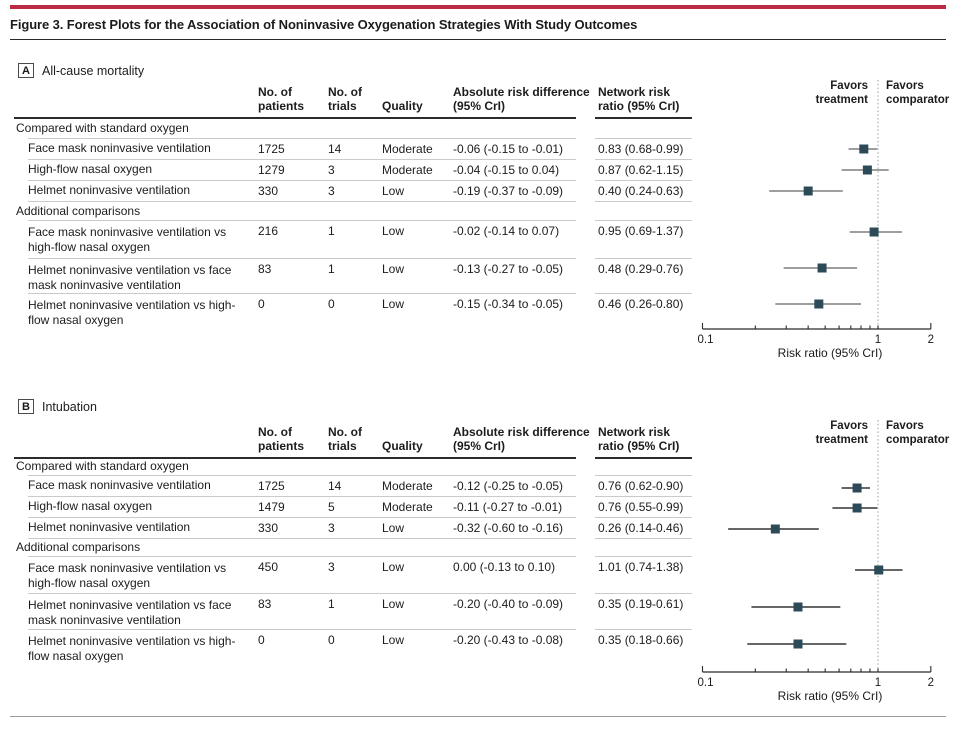 This screenshot has width=956, height=729. I want to click on ard-cell: -0.11 (-0.27 to -0.01), so click(508, 506).